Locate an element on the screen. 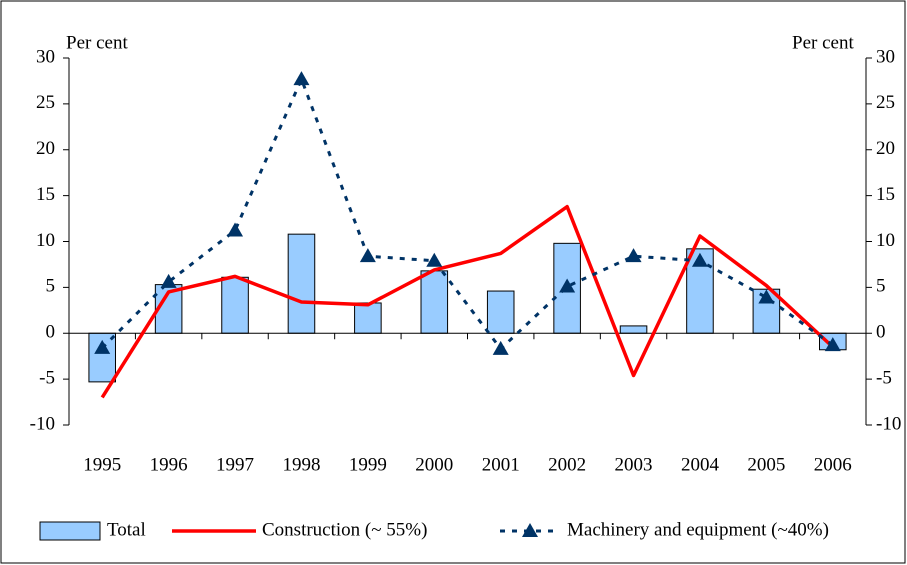 The image size is (907, 565). y2-tick-label: 30 is located at coordinates (885, 56).